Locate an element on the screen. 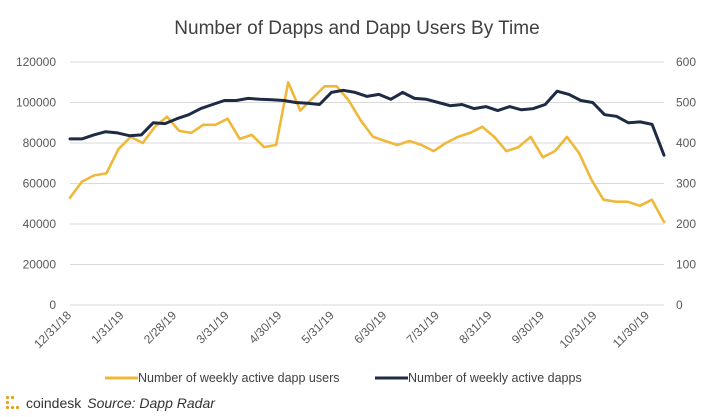 The image size is (715, 417). y-left-tick-label: 120000 is located at coordinates (36, 62).